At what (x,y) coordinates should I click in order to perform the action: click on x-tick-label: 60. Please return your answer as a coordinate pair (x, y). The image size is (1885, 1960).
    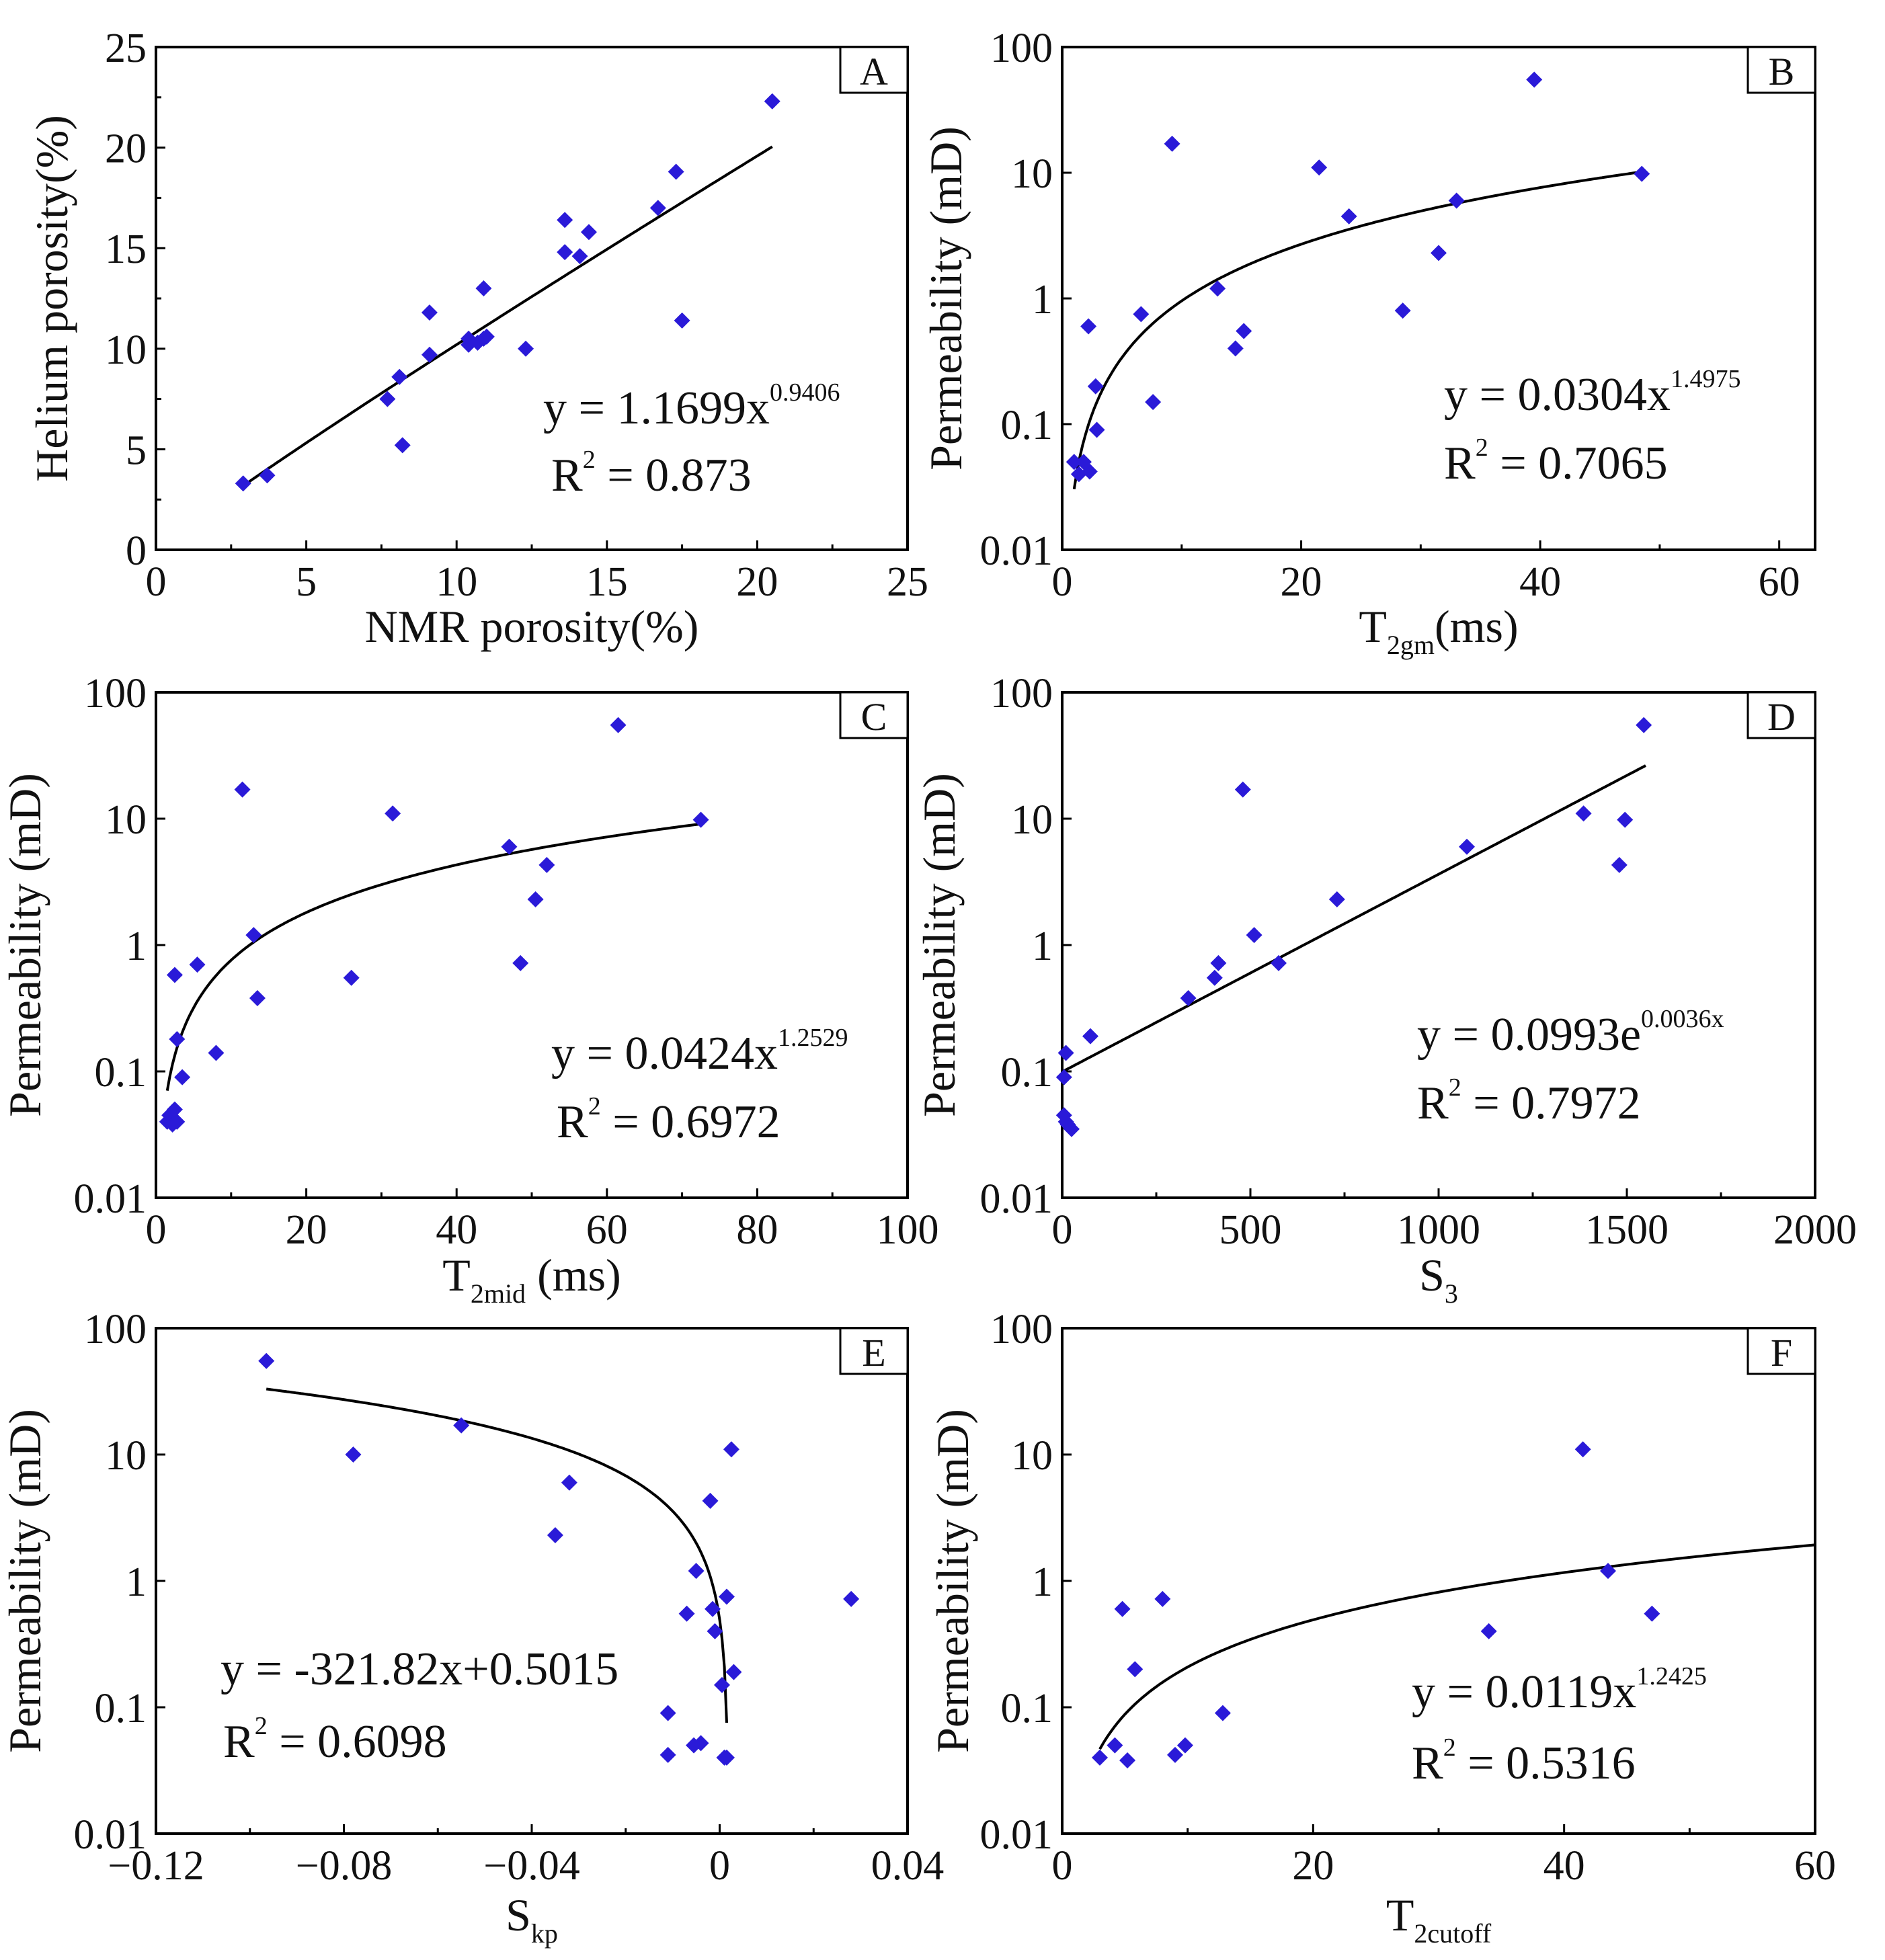
    Looking at the image, I should click on (607, 1230).